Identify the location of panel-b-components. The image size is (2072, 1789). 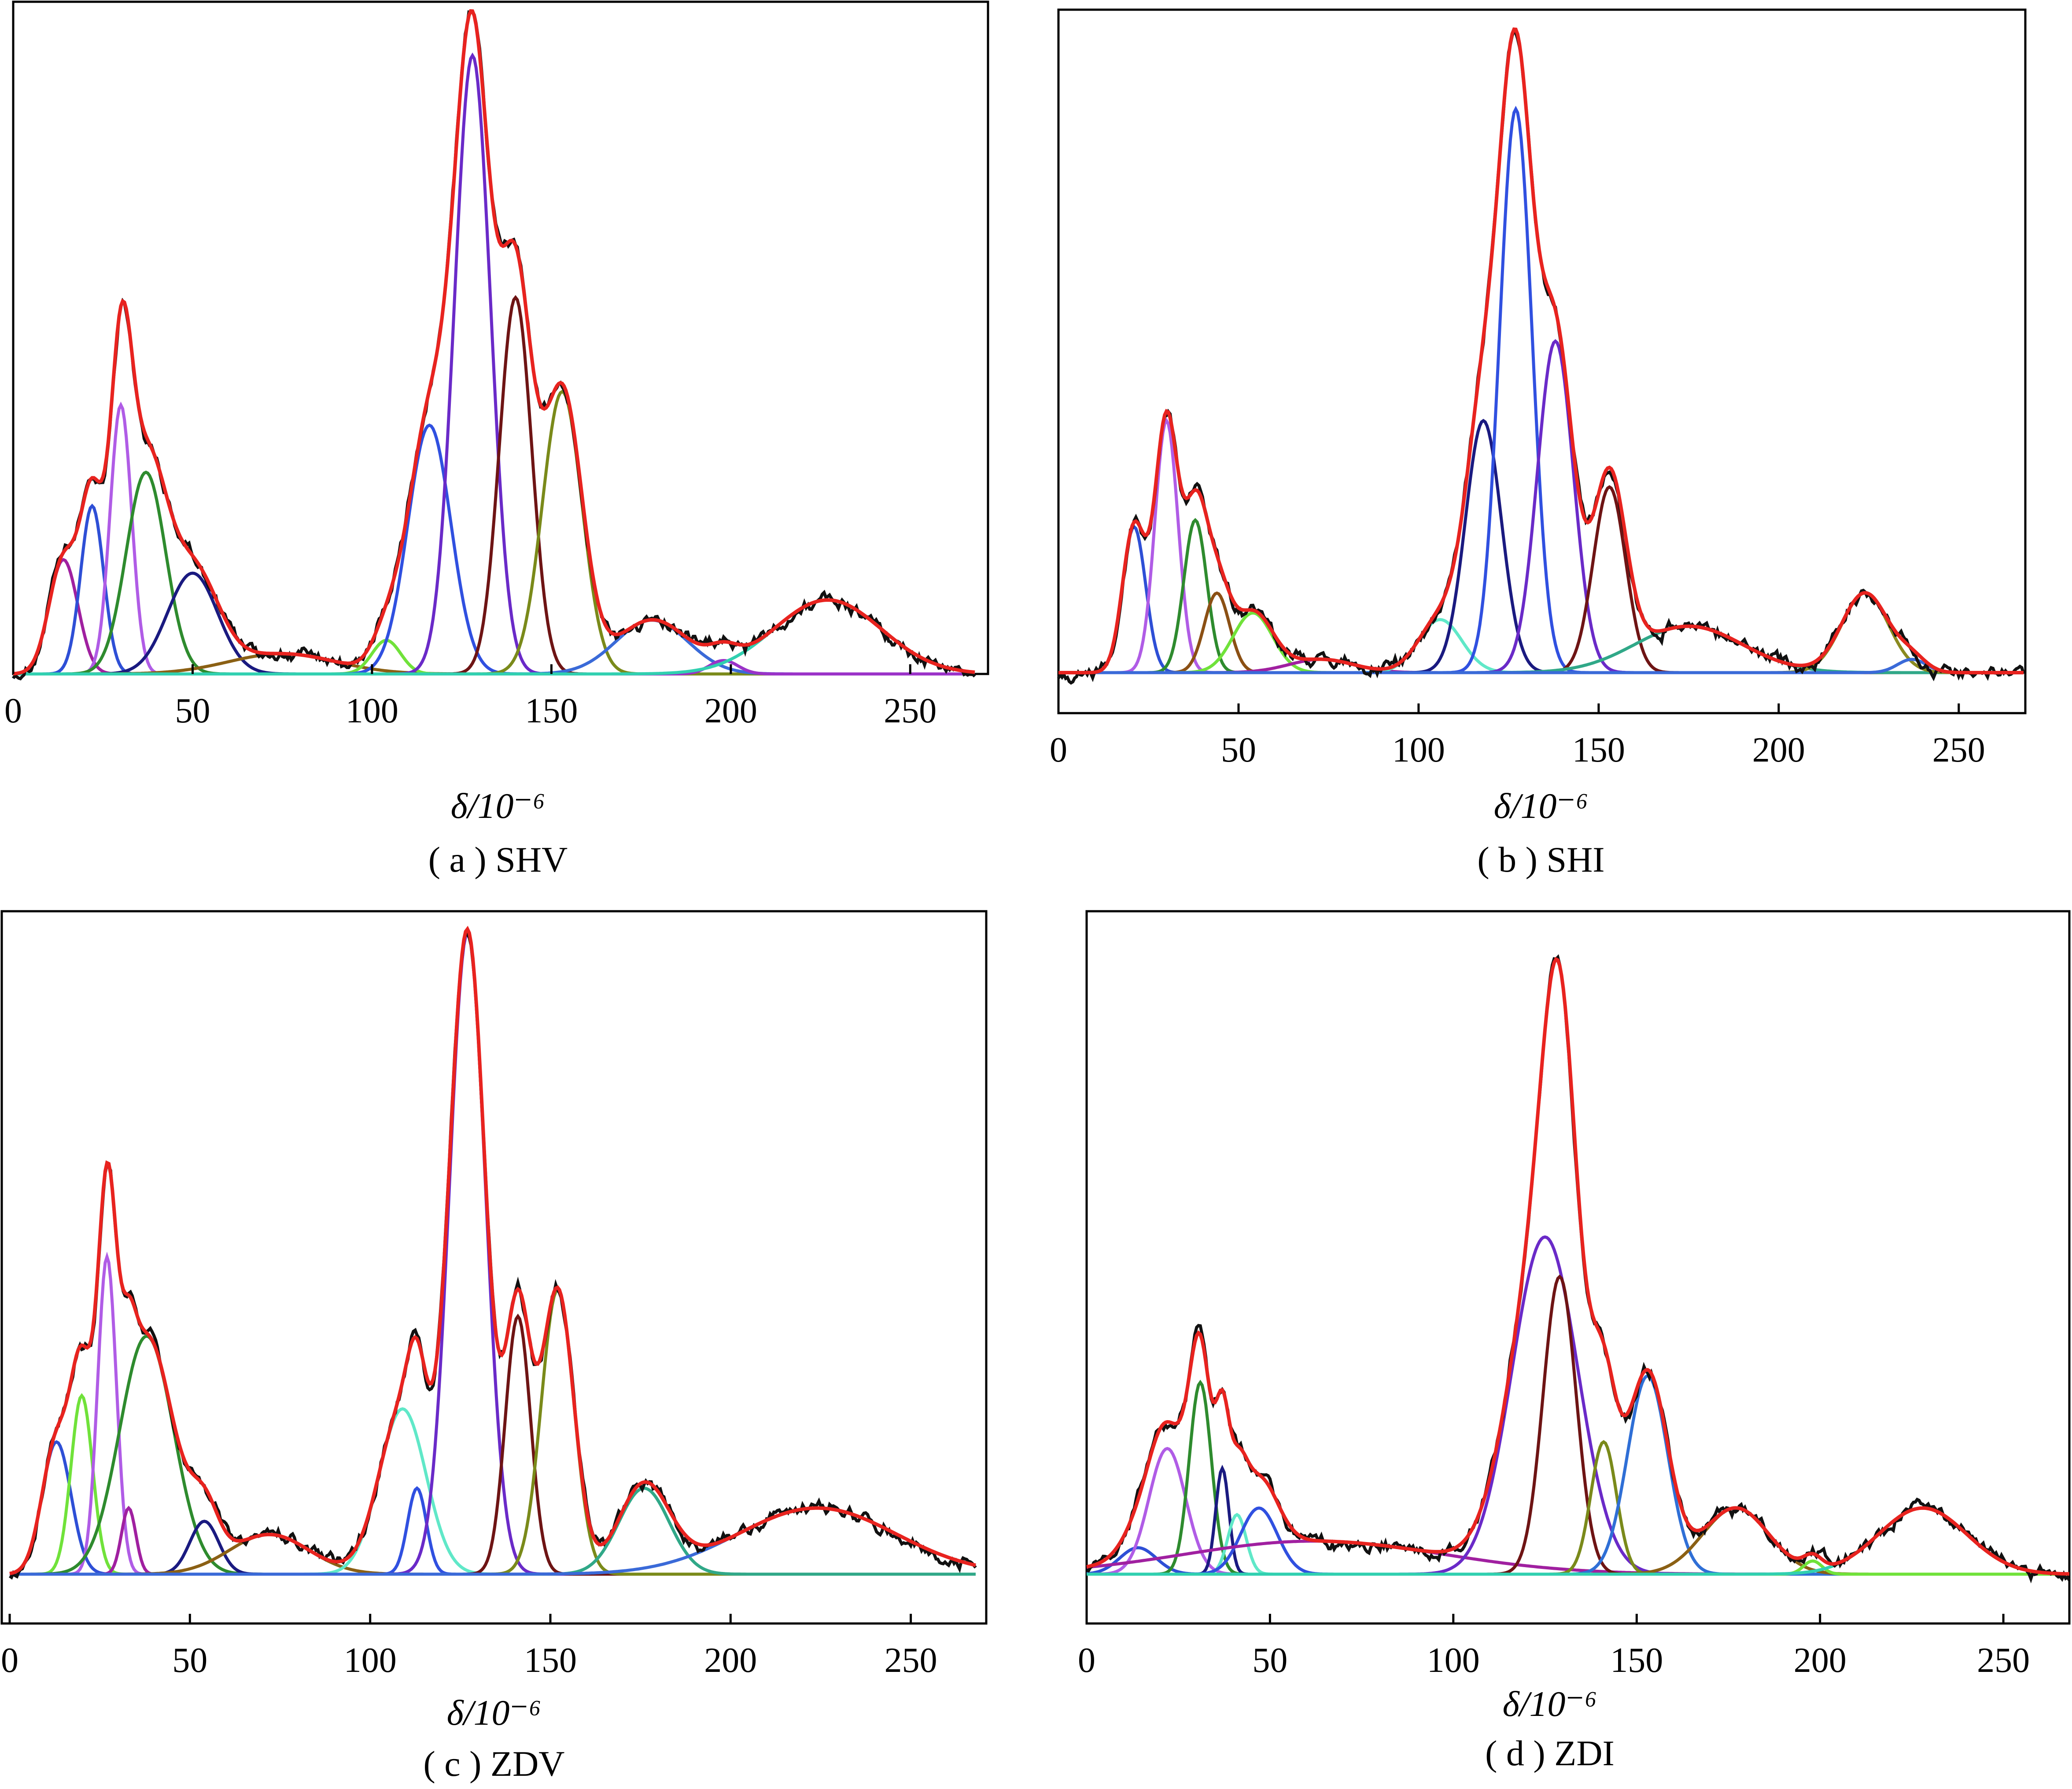
(1541, 390).